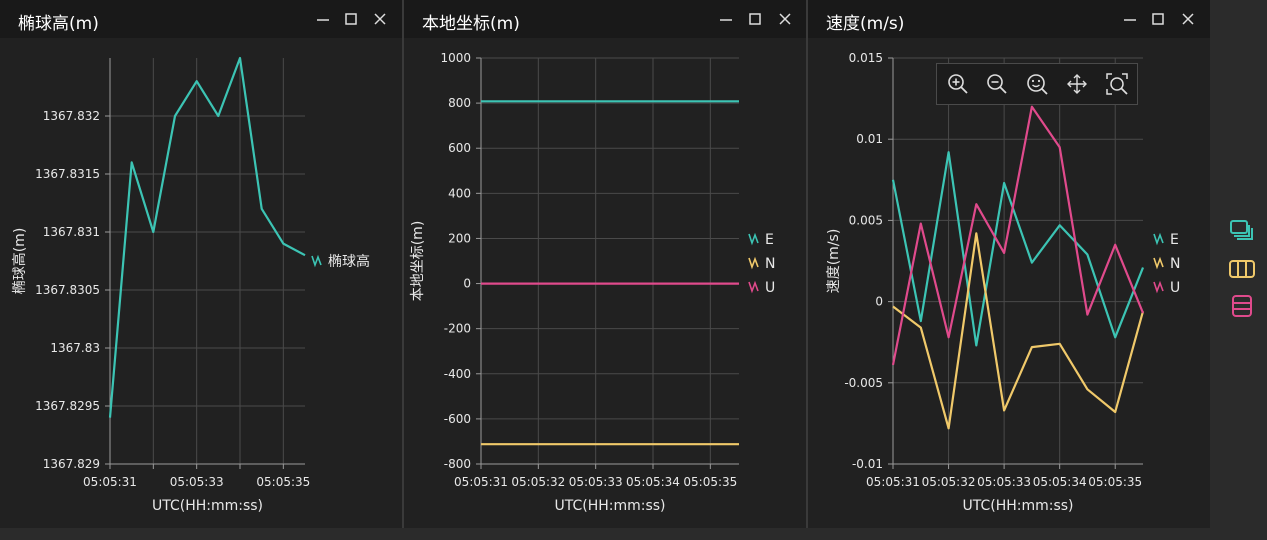  Describe the element at coordinates (1009, 19) in the screenshot. I see `panel-titlebar: 速度(m/s)` at that location.